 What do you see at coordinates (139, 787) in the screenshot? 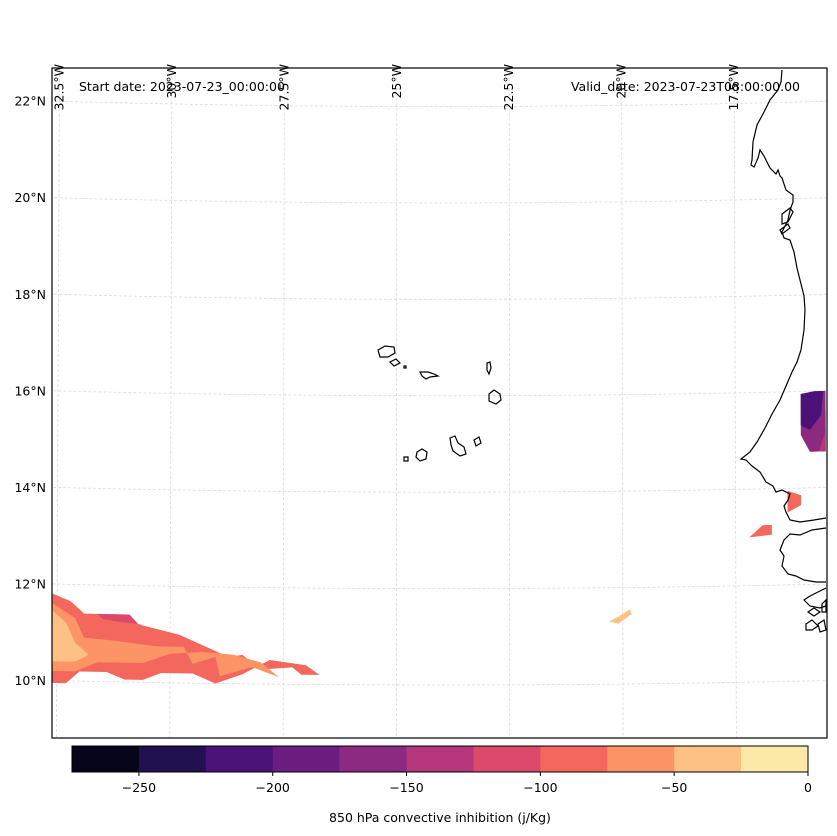
I see `colorbar-tick-label: −250` at bounding box center [139, 787].